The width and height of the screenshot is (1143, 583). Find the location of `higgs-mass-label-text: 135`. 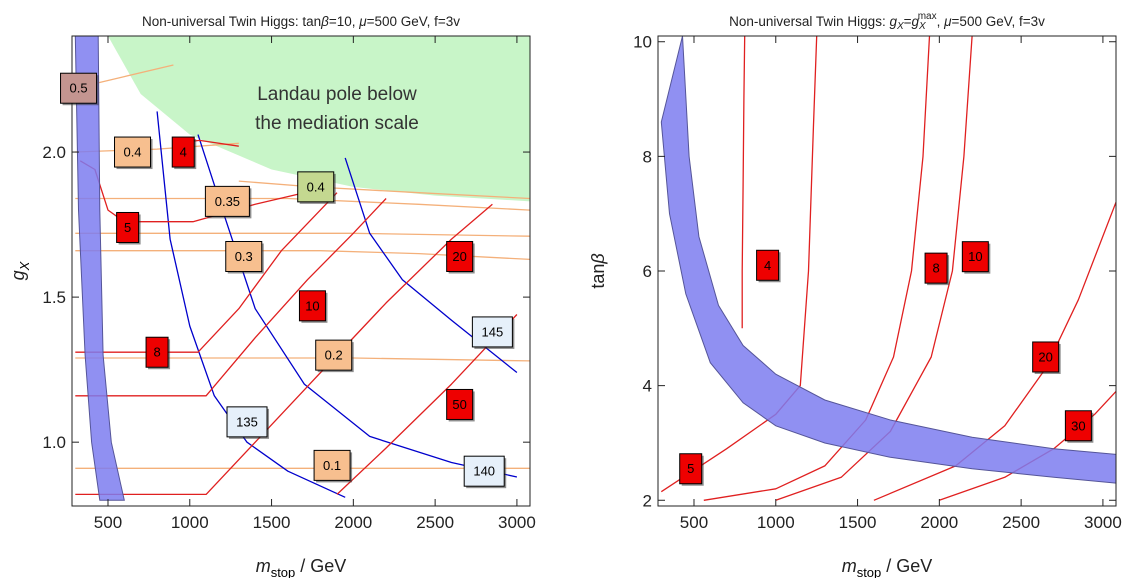

higgs-mass-label-text: 135 is located at coordinates (247, 421).